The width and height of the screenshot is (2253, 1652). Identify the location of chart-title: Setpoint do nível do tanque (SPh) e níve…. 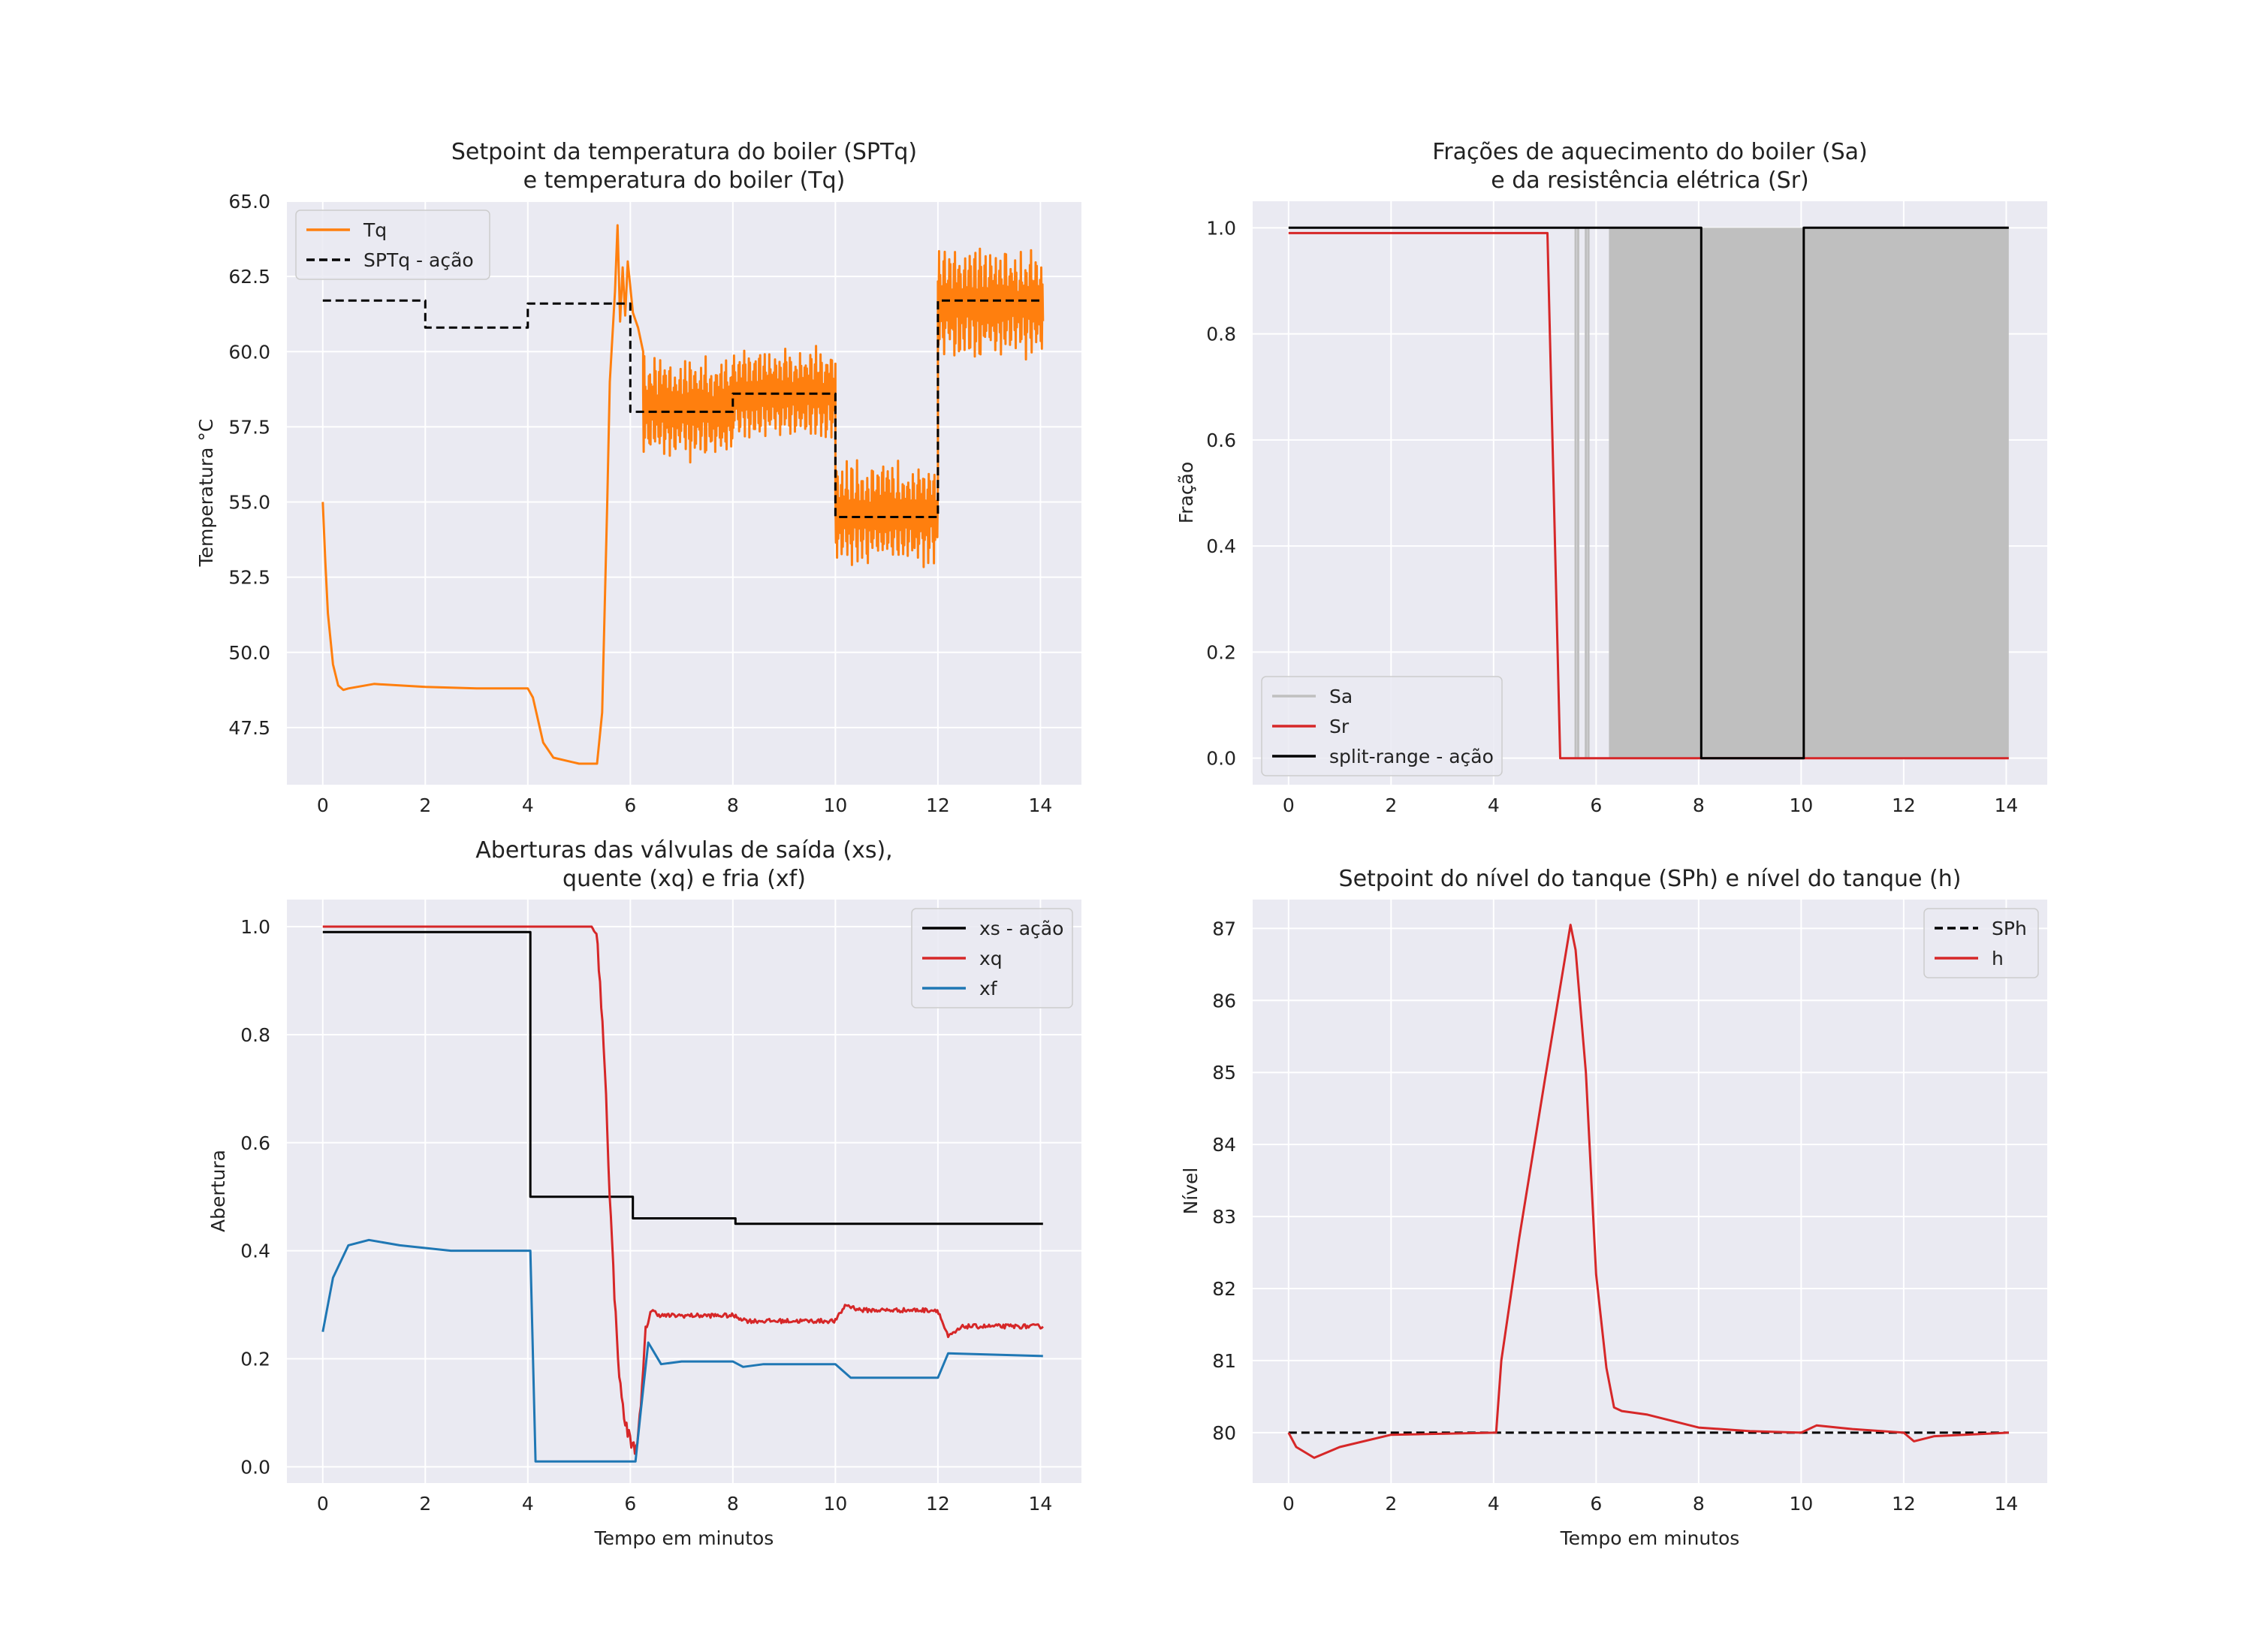
(1651, 879).